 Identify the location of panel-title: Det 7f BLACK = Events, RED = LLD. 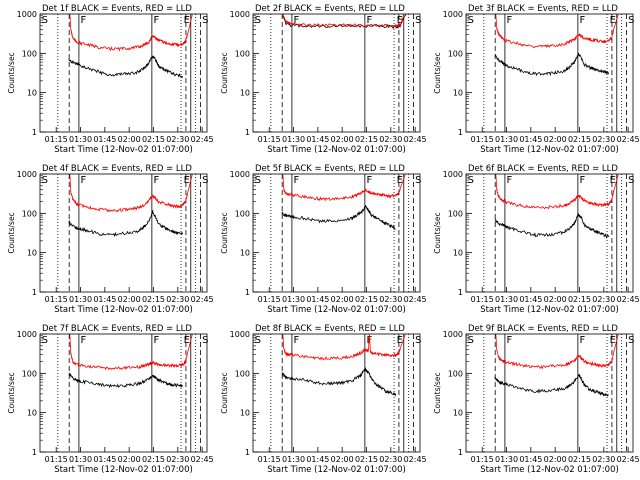
(117, 329).